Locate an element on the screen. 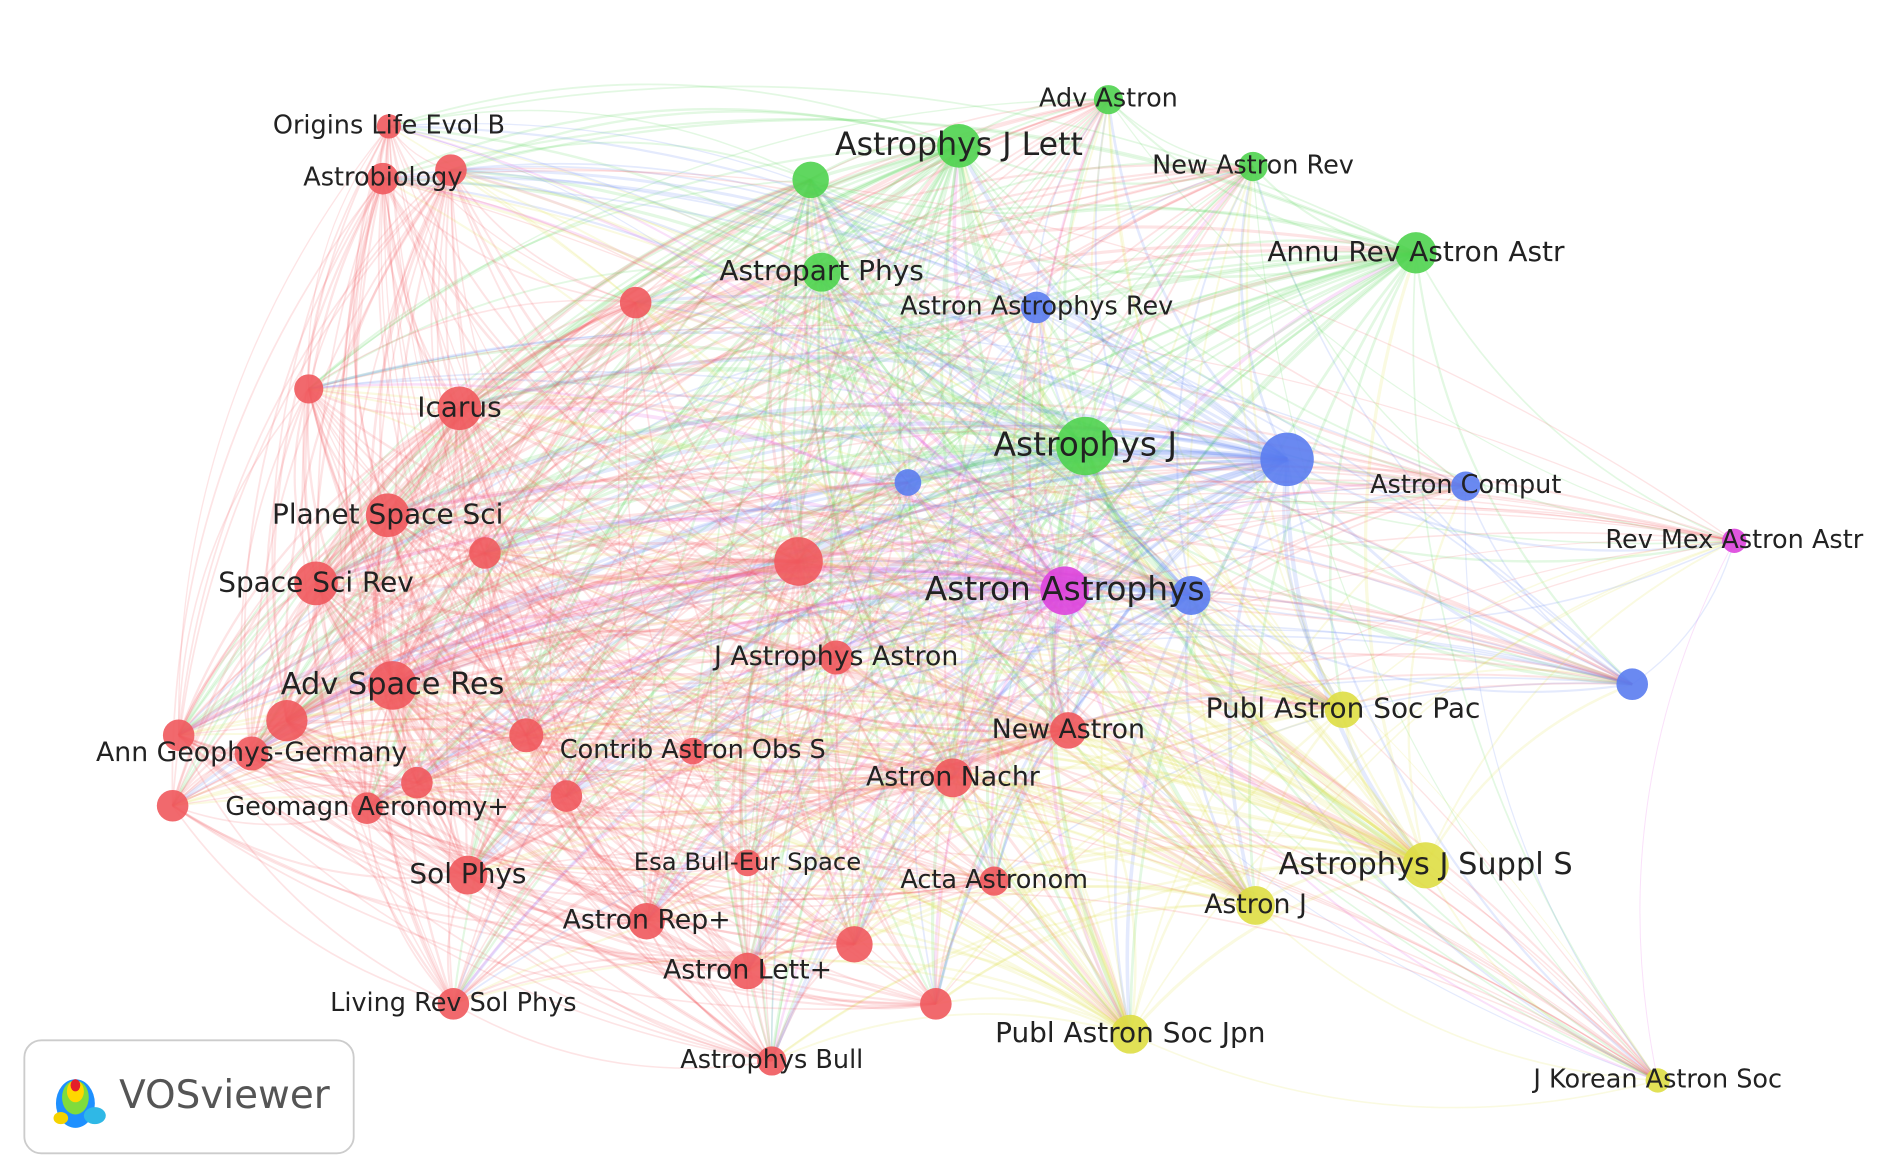 The height and width of the screenshot is (1174, 1896). node-label: Publ Astron Soc Pac is located at coordinates (1343, 708).